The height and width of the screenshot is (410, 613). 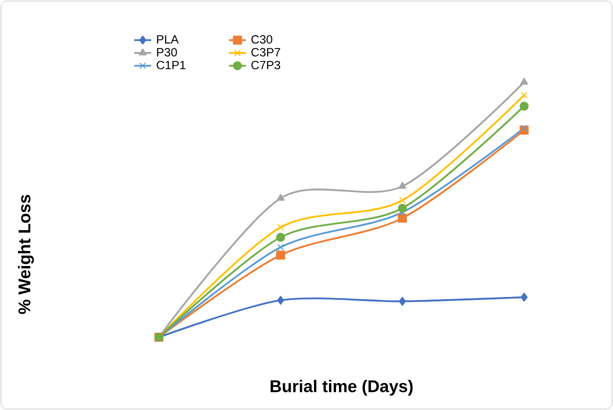 What do you see at coordinates (26, 254) in the screenshot?
I see `y-axis-title: % Weight Loss` at bounding box center [26, 254].